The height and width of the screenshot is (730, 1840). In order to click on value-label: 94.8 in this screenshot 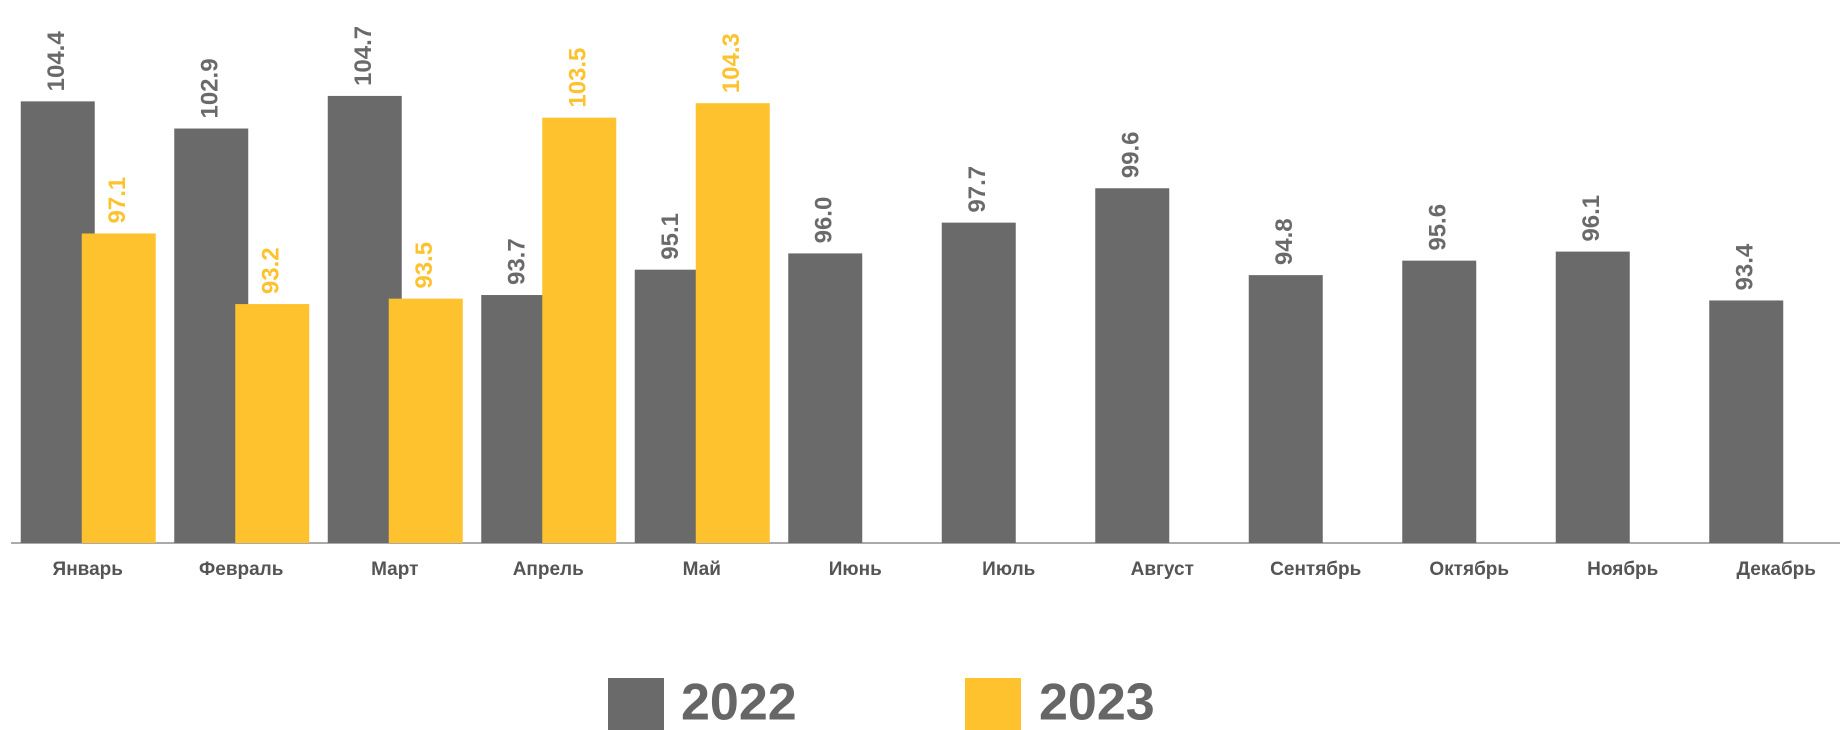, I will do `click(1284, 241)`.